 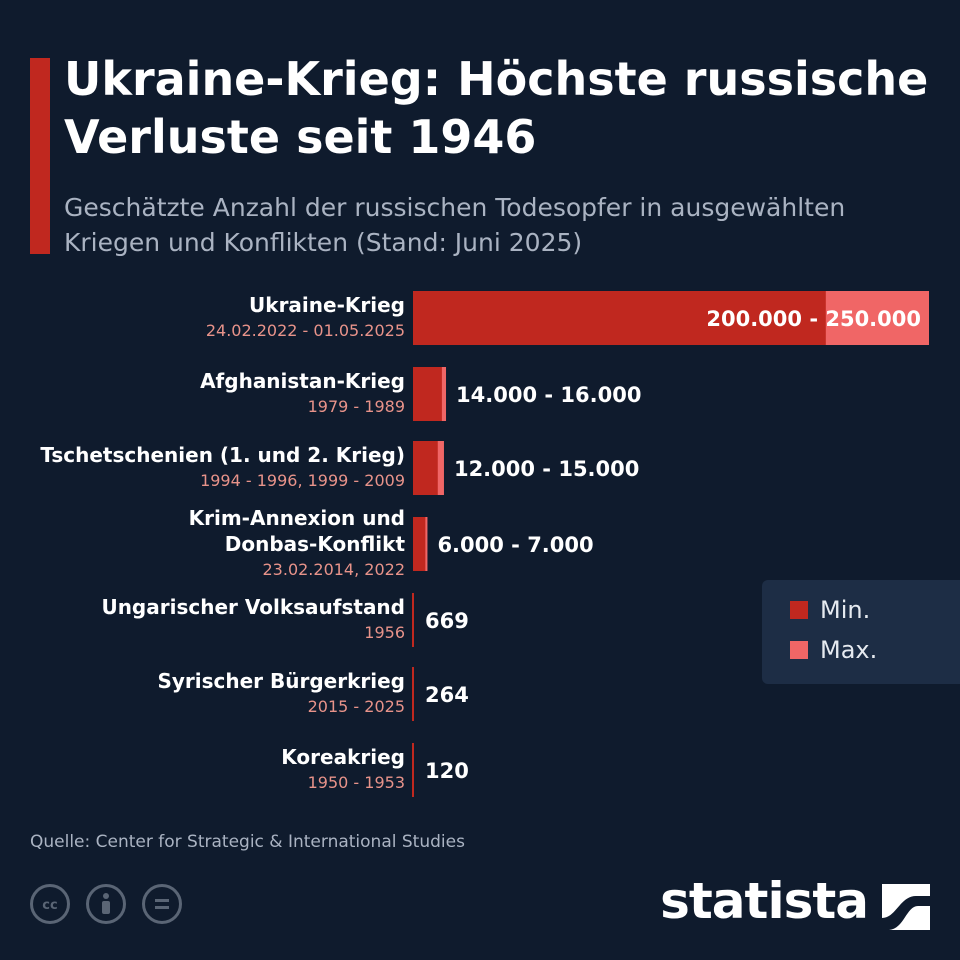 I want to click on cc-license-icon: cc, so click(x=50, y=904).